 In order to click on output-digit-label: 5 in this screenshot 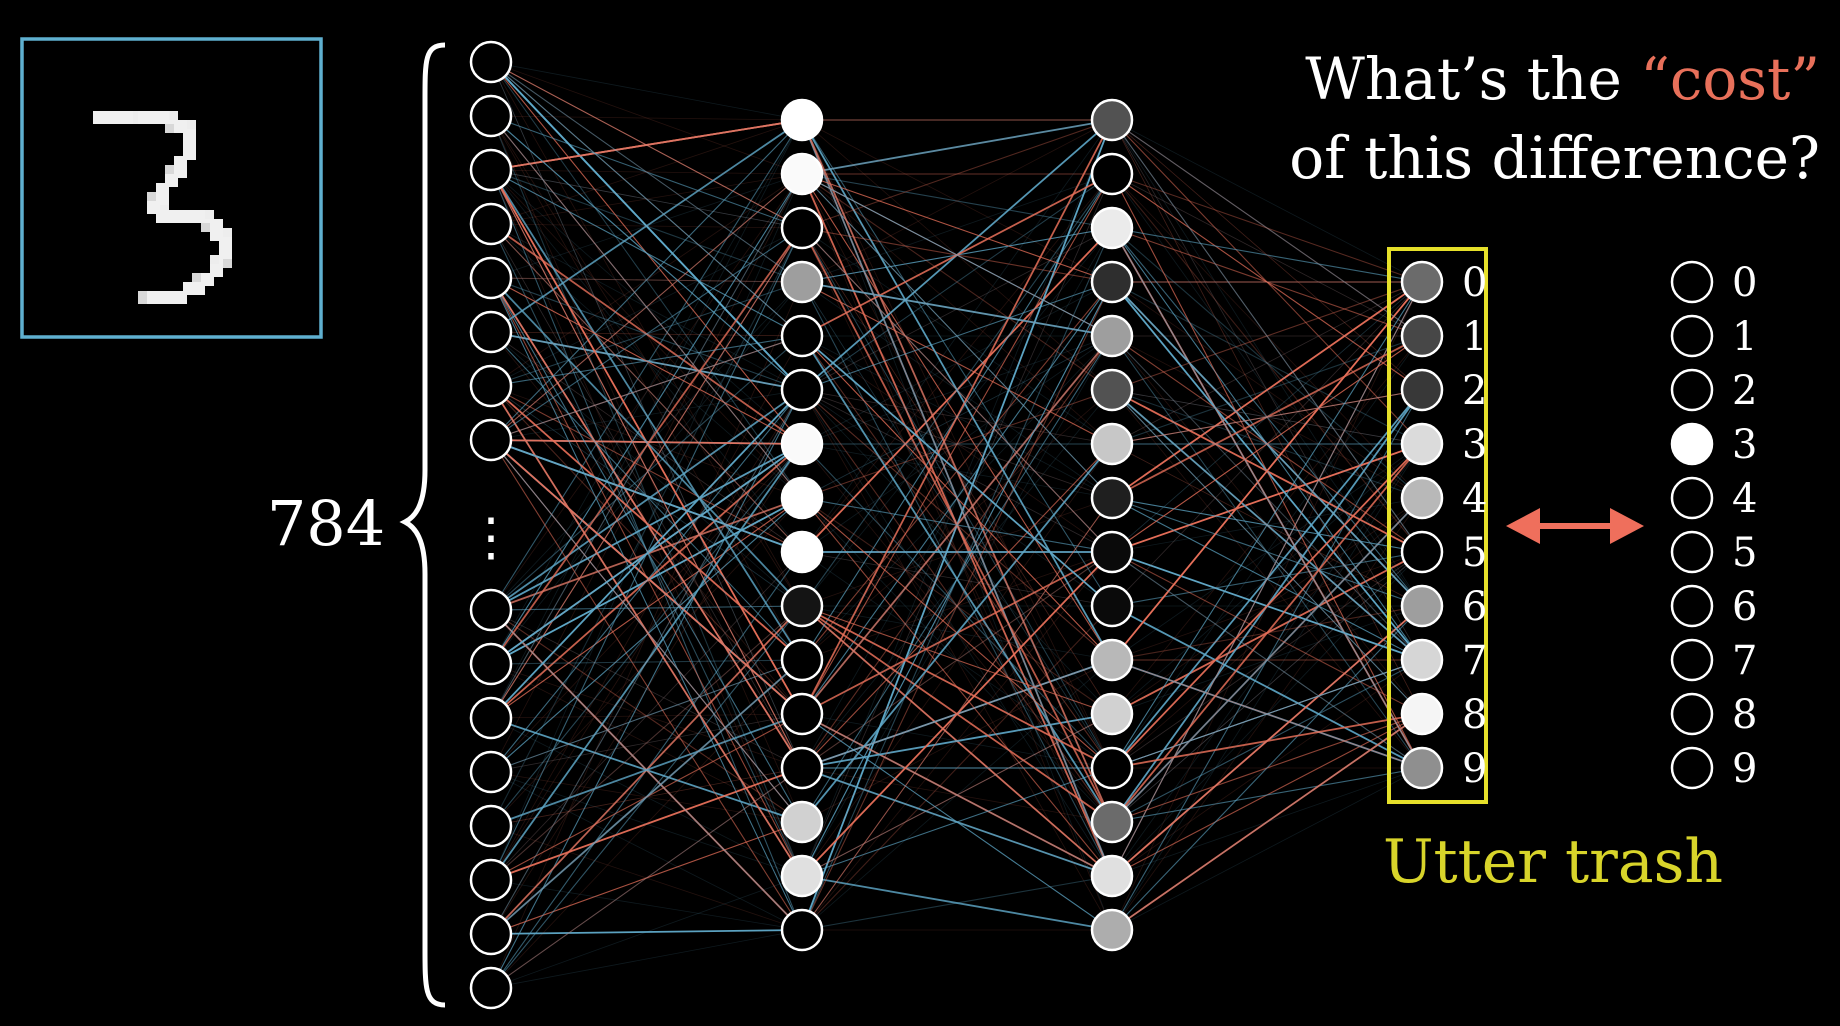, I will do `click(1474, 553)`.